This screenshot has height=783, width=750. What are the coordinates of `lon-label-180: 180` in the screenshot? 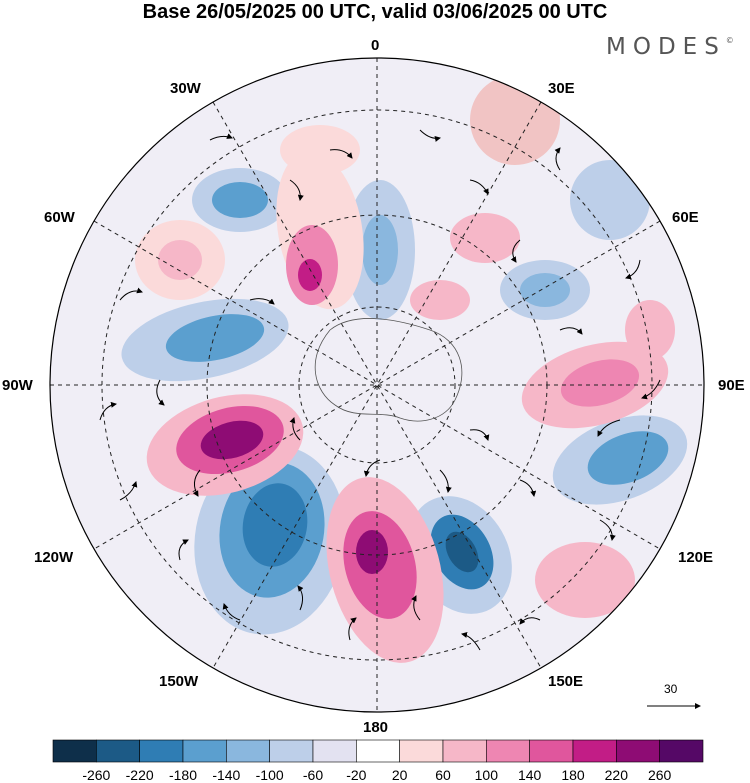 It's located at (376, 727).